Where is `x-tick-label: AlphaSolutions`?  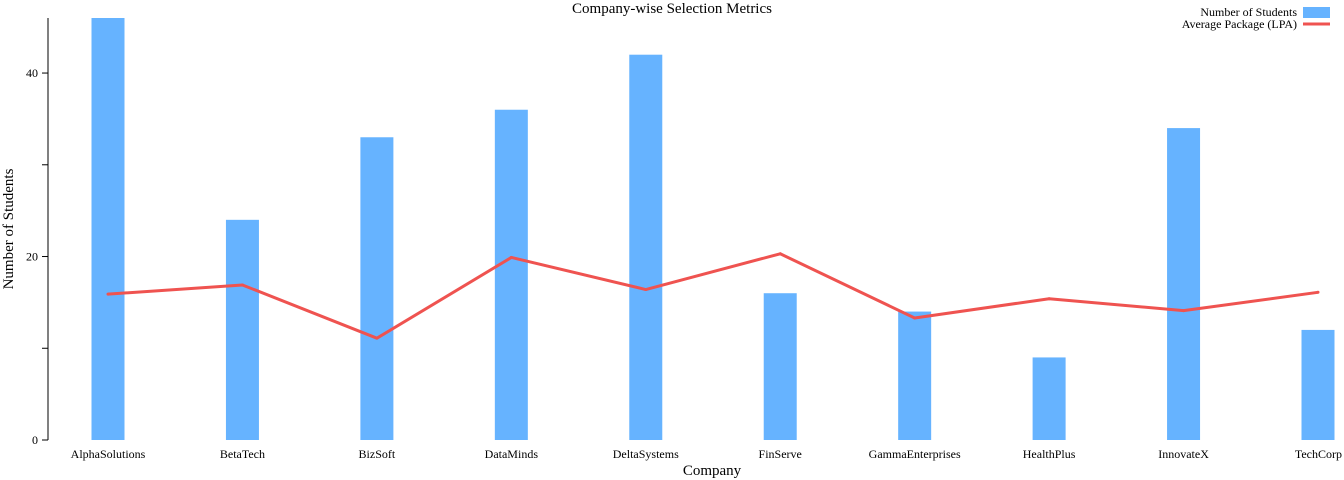
x-tick-label: AlphaSolutions is located at coordinates (108, 454).